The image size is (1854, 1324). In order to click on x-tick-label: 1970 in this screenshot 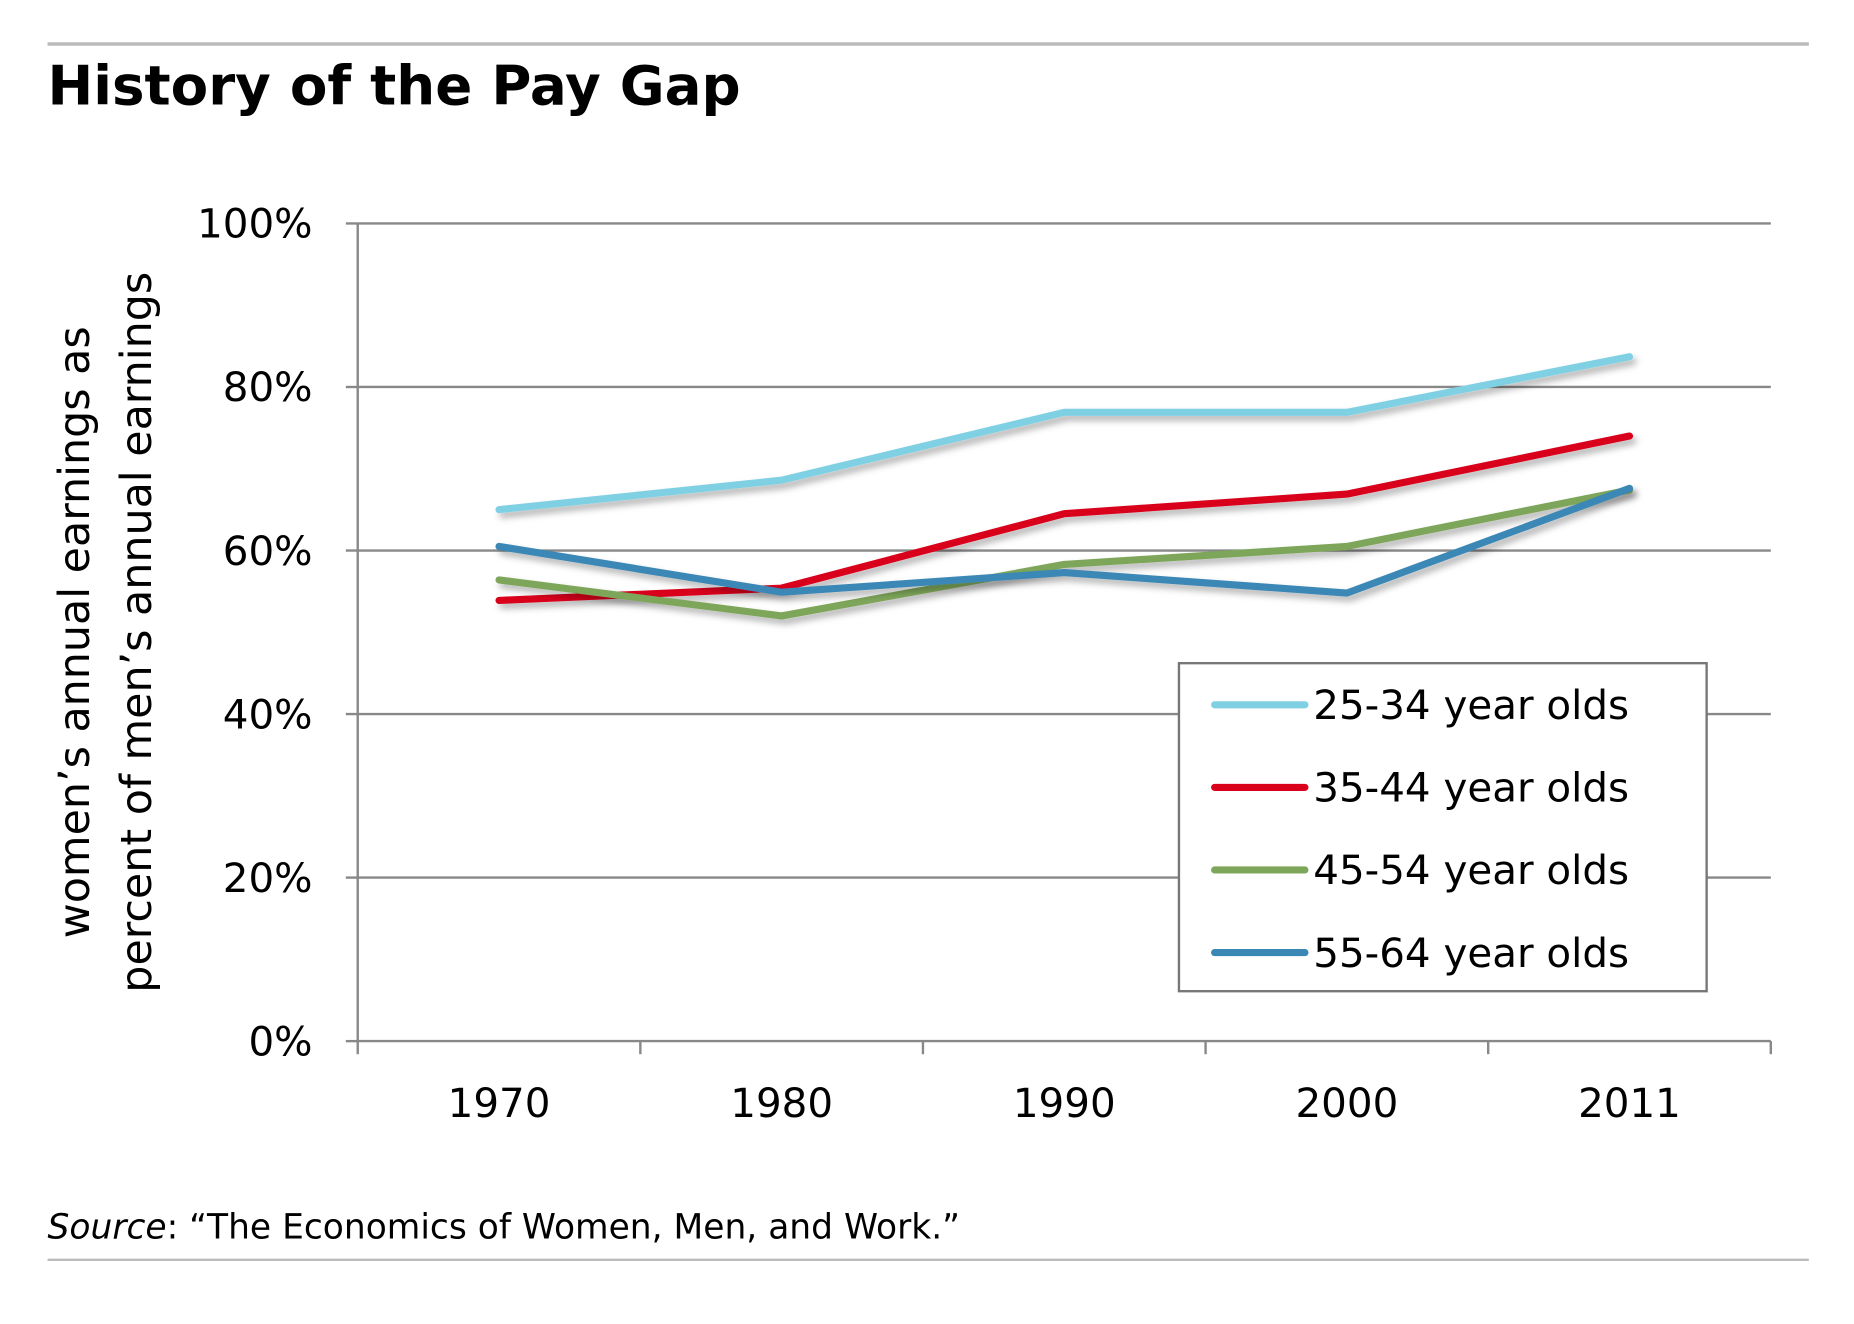, I will do `click(499, 1103)`.